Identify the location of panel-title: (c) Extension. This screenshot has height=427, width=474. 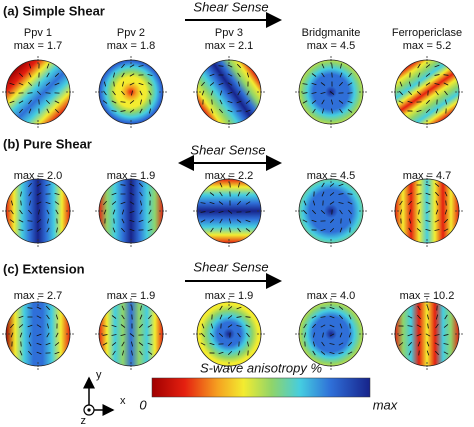
(44, 268).